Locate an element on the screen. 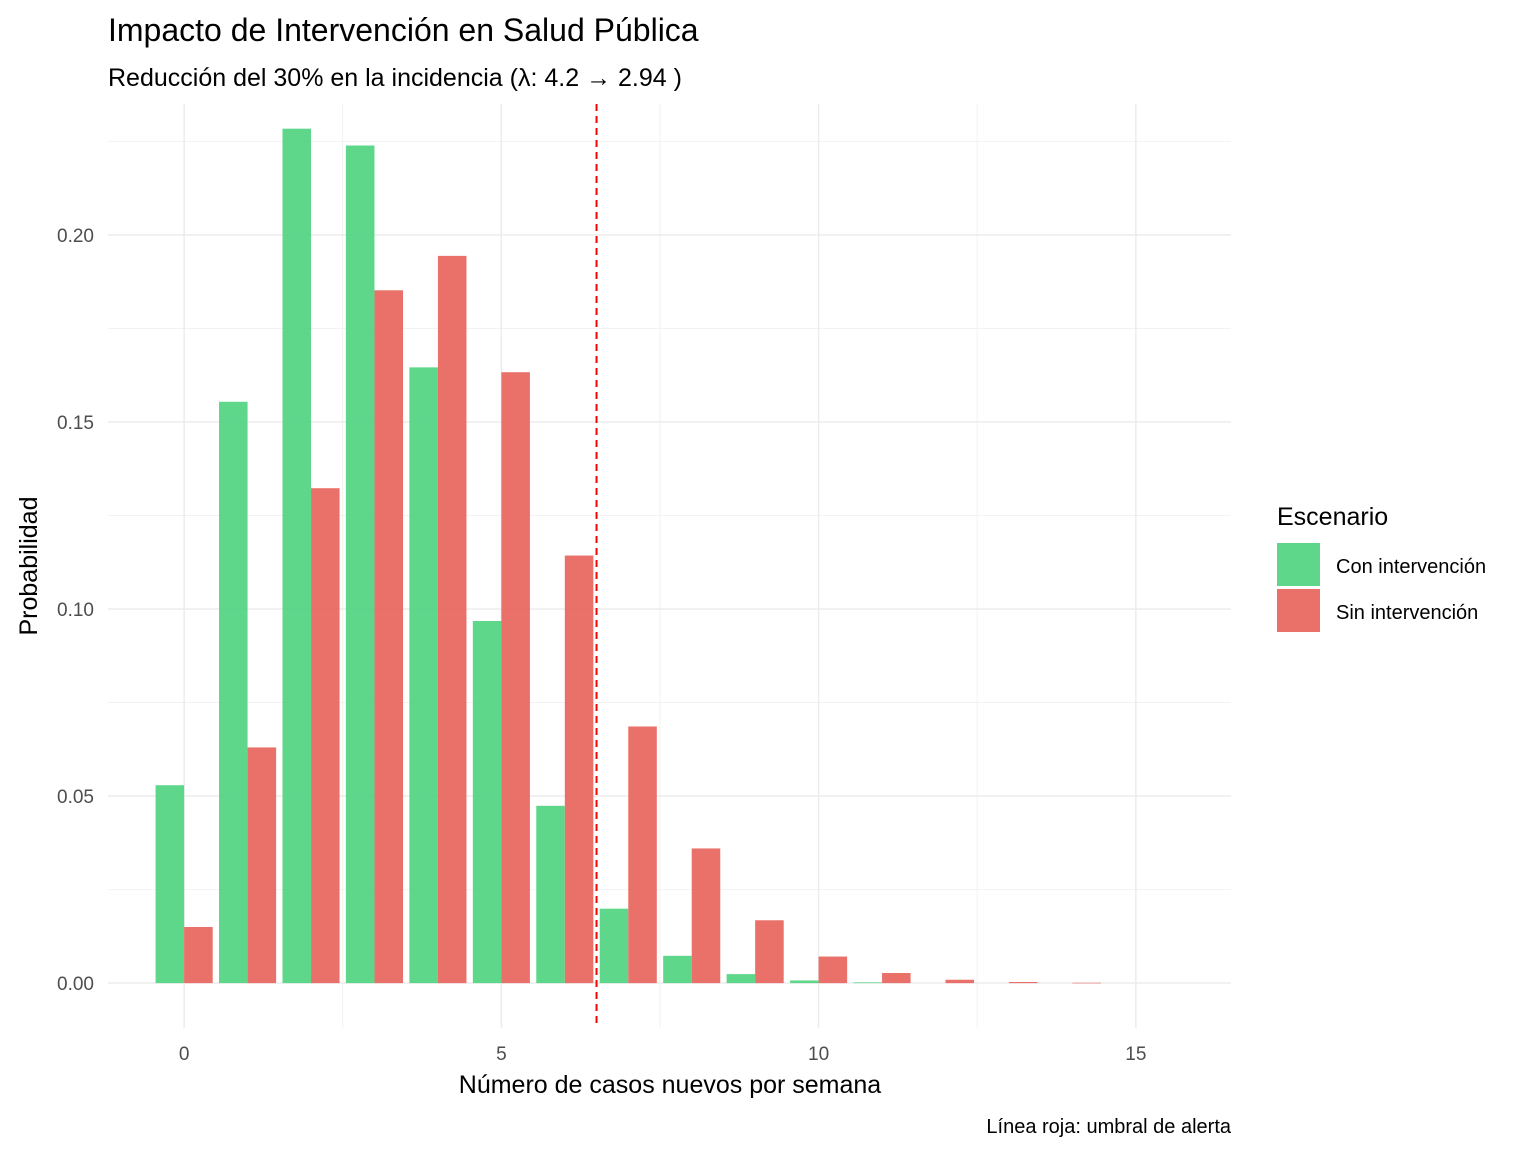  legend-label: Con intervención is located at coordinates (1411, 567).